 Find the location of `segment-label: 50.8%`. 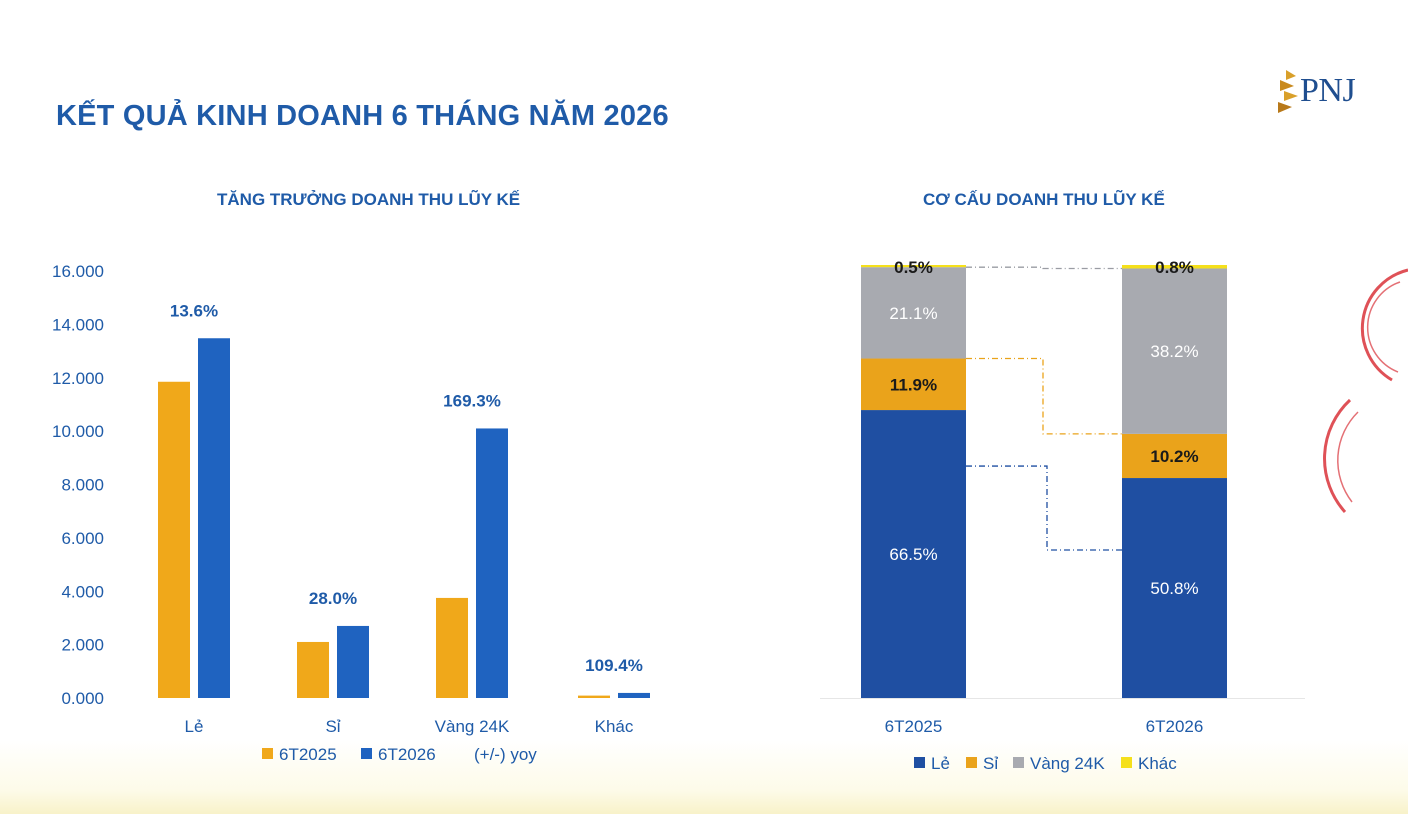

segment-label: 50.8% is located at coordinates (1174, 588).